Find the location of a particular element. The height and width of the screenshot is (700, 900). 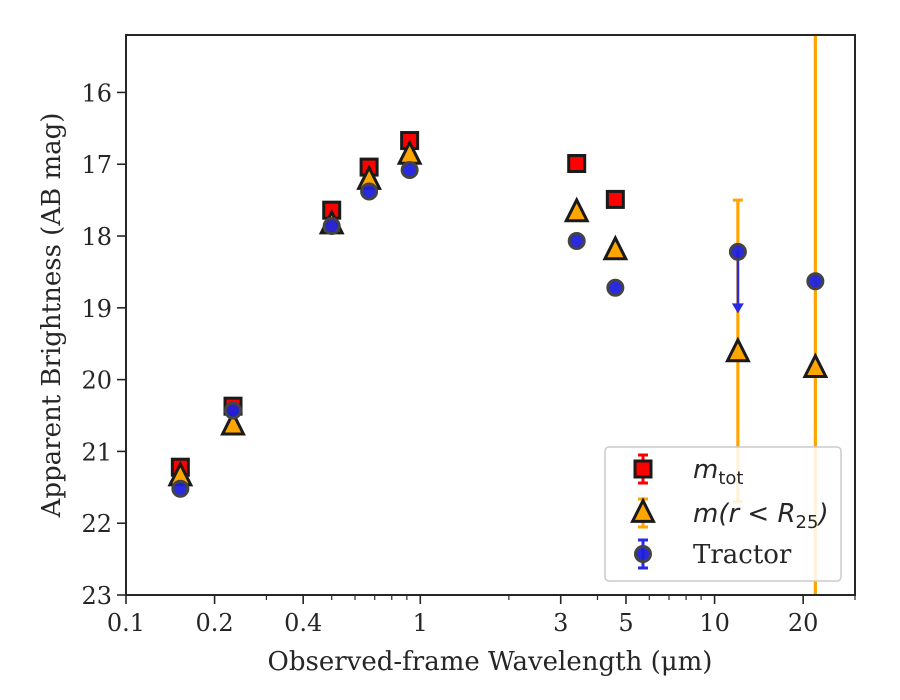

legend-box is located at coordinates (723, 514).